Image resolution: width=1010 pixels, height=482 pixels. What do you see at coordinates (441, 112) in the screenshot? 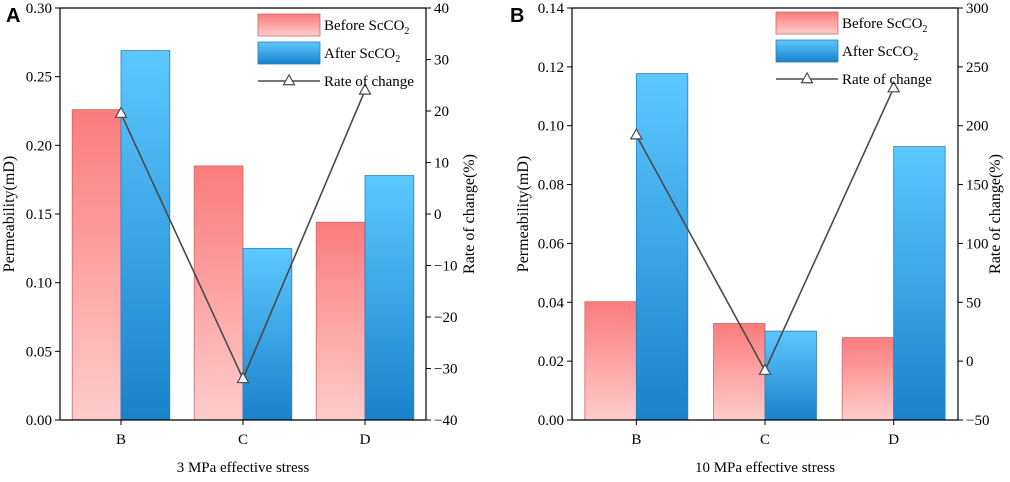
I see `y2-tick-label: 20` at bounding box center [441, 112].